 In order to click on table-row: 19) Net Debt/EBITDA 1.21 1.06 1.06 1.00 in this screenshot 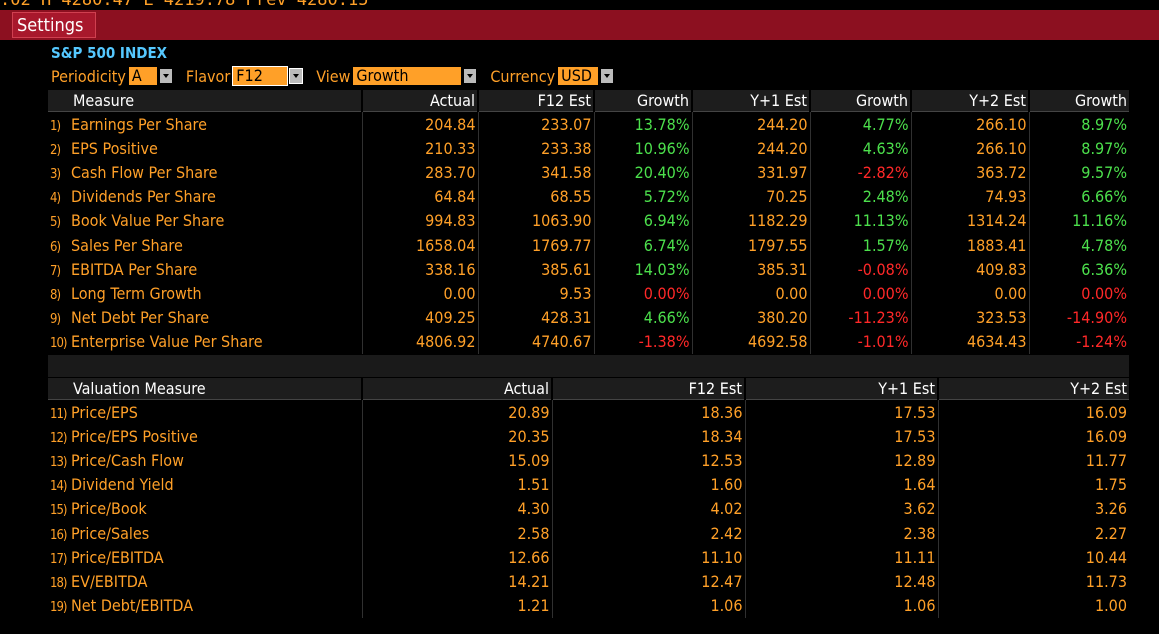, I will do `click(588, 605)`.